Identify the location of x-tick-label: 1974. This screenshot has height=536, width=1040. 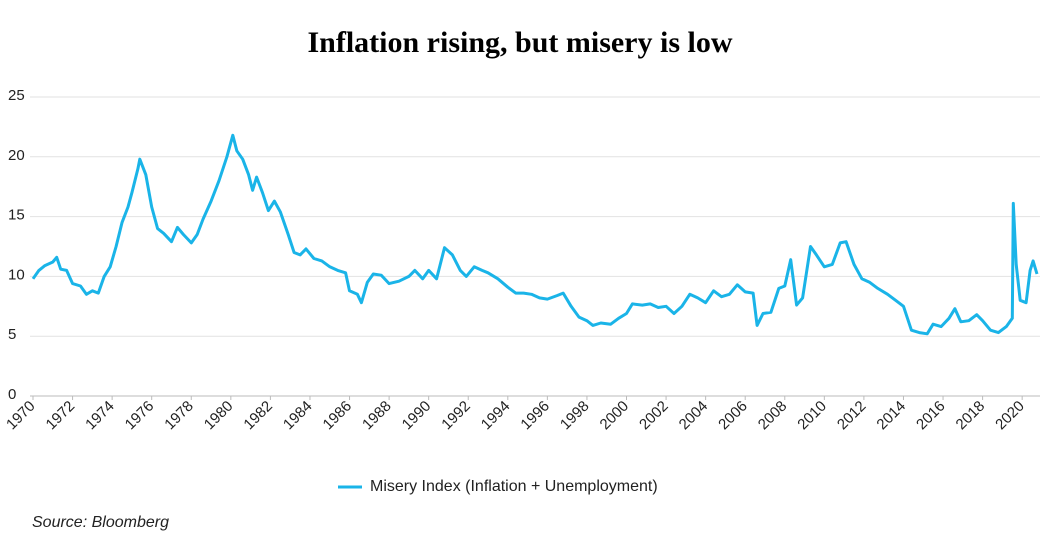
(100, 416).